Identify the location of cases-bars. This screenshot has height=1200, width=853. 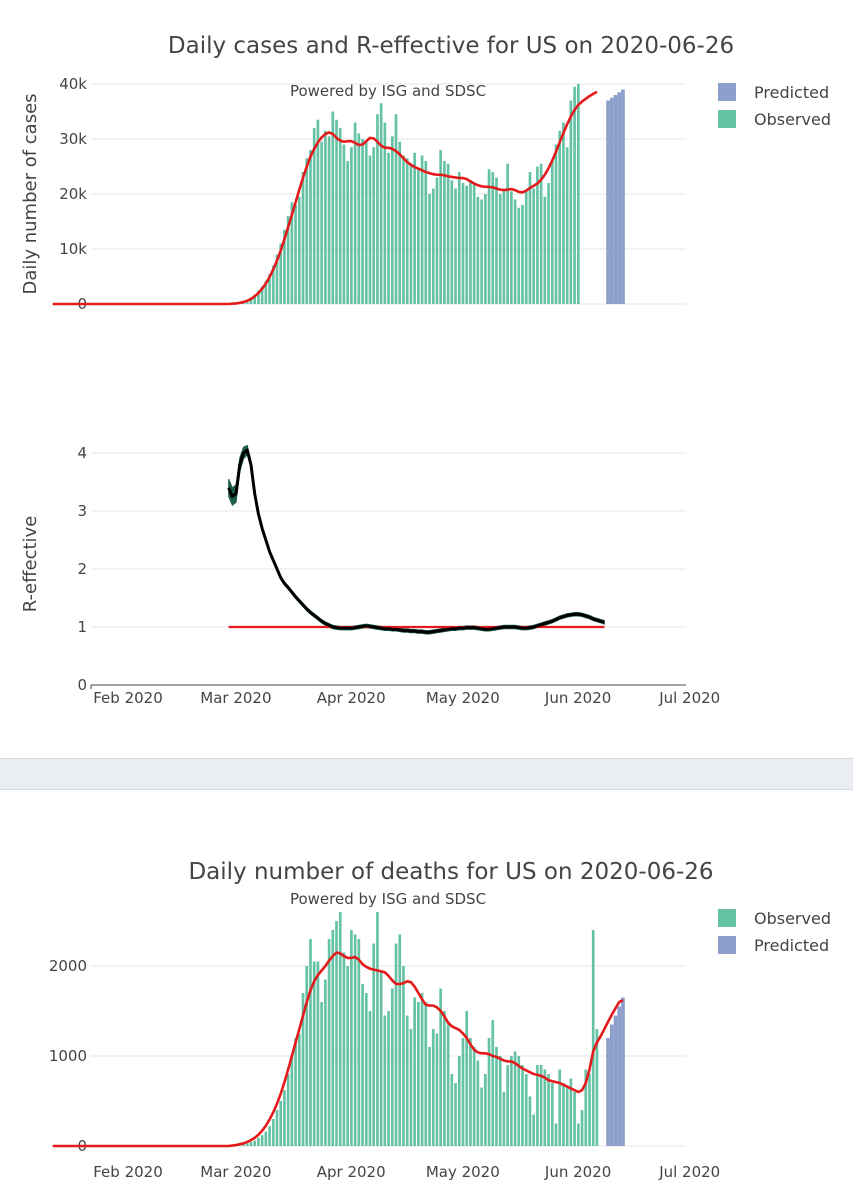
(428, 194).